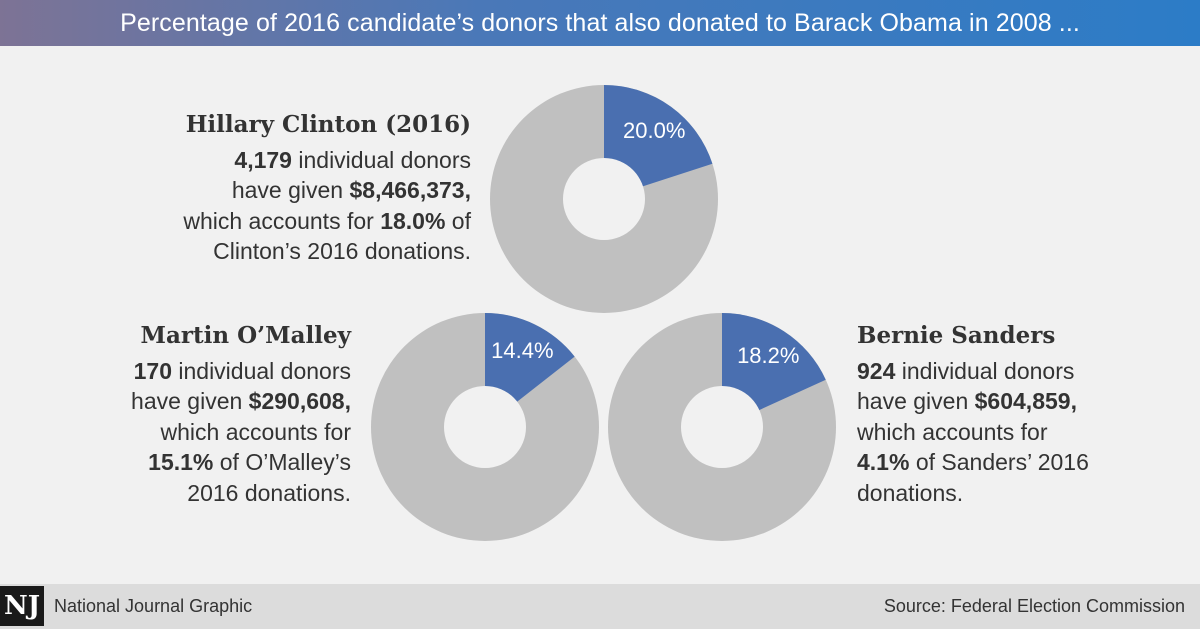 This screenshot has width=1200, height=629. I want to click on donut-sanders: 18.2%, so click(722, 427).